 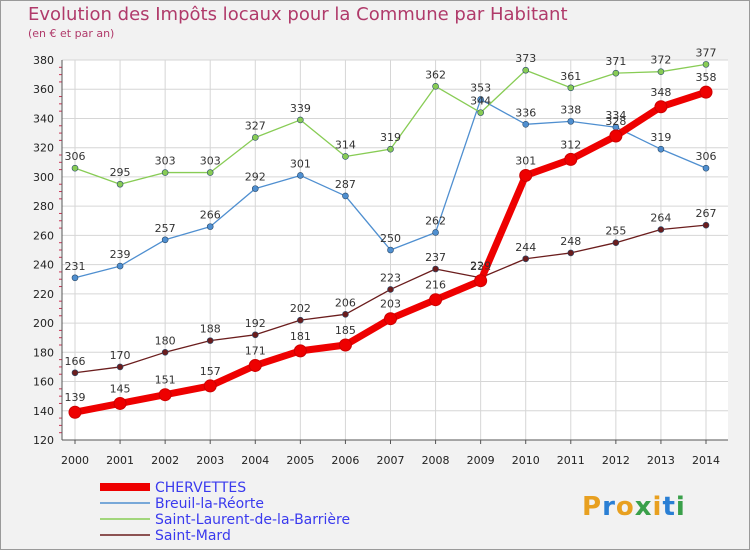 What do you see at coordinates (43, 177) in the screenshot?
I see `y-tick-label: 300` at bounding box center [43, 177].